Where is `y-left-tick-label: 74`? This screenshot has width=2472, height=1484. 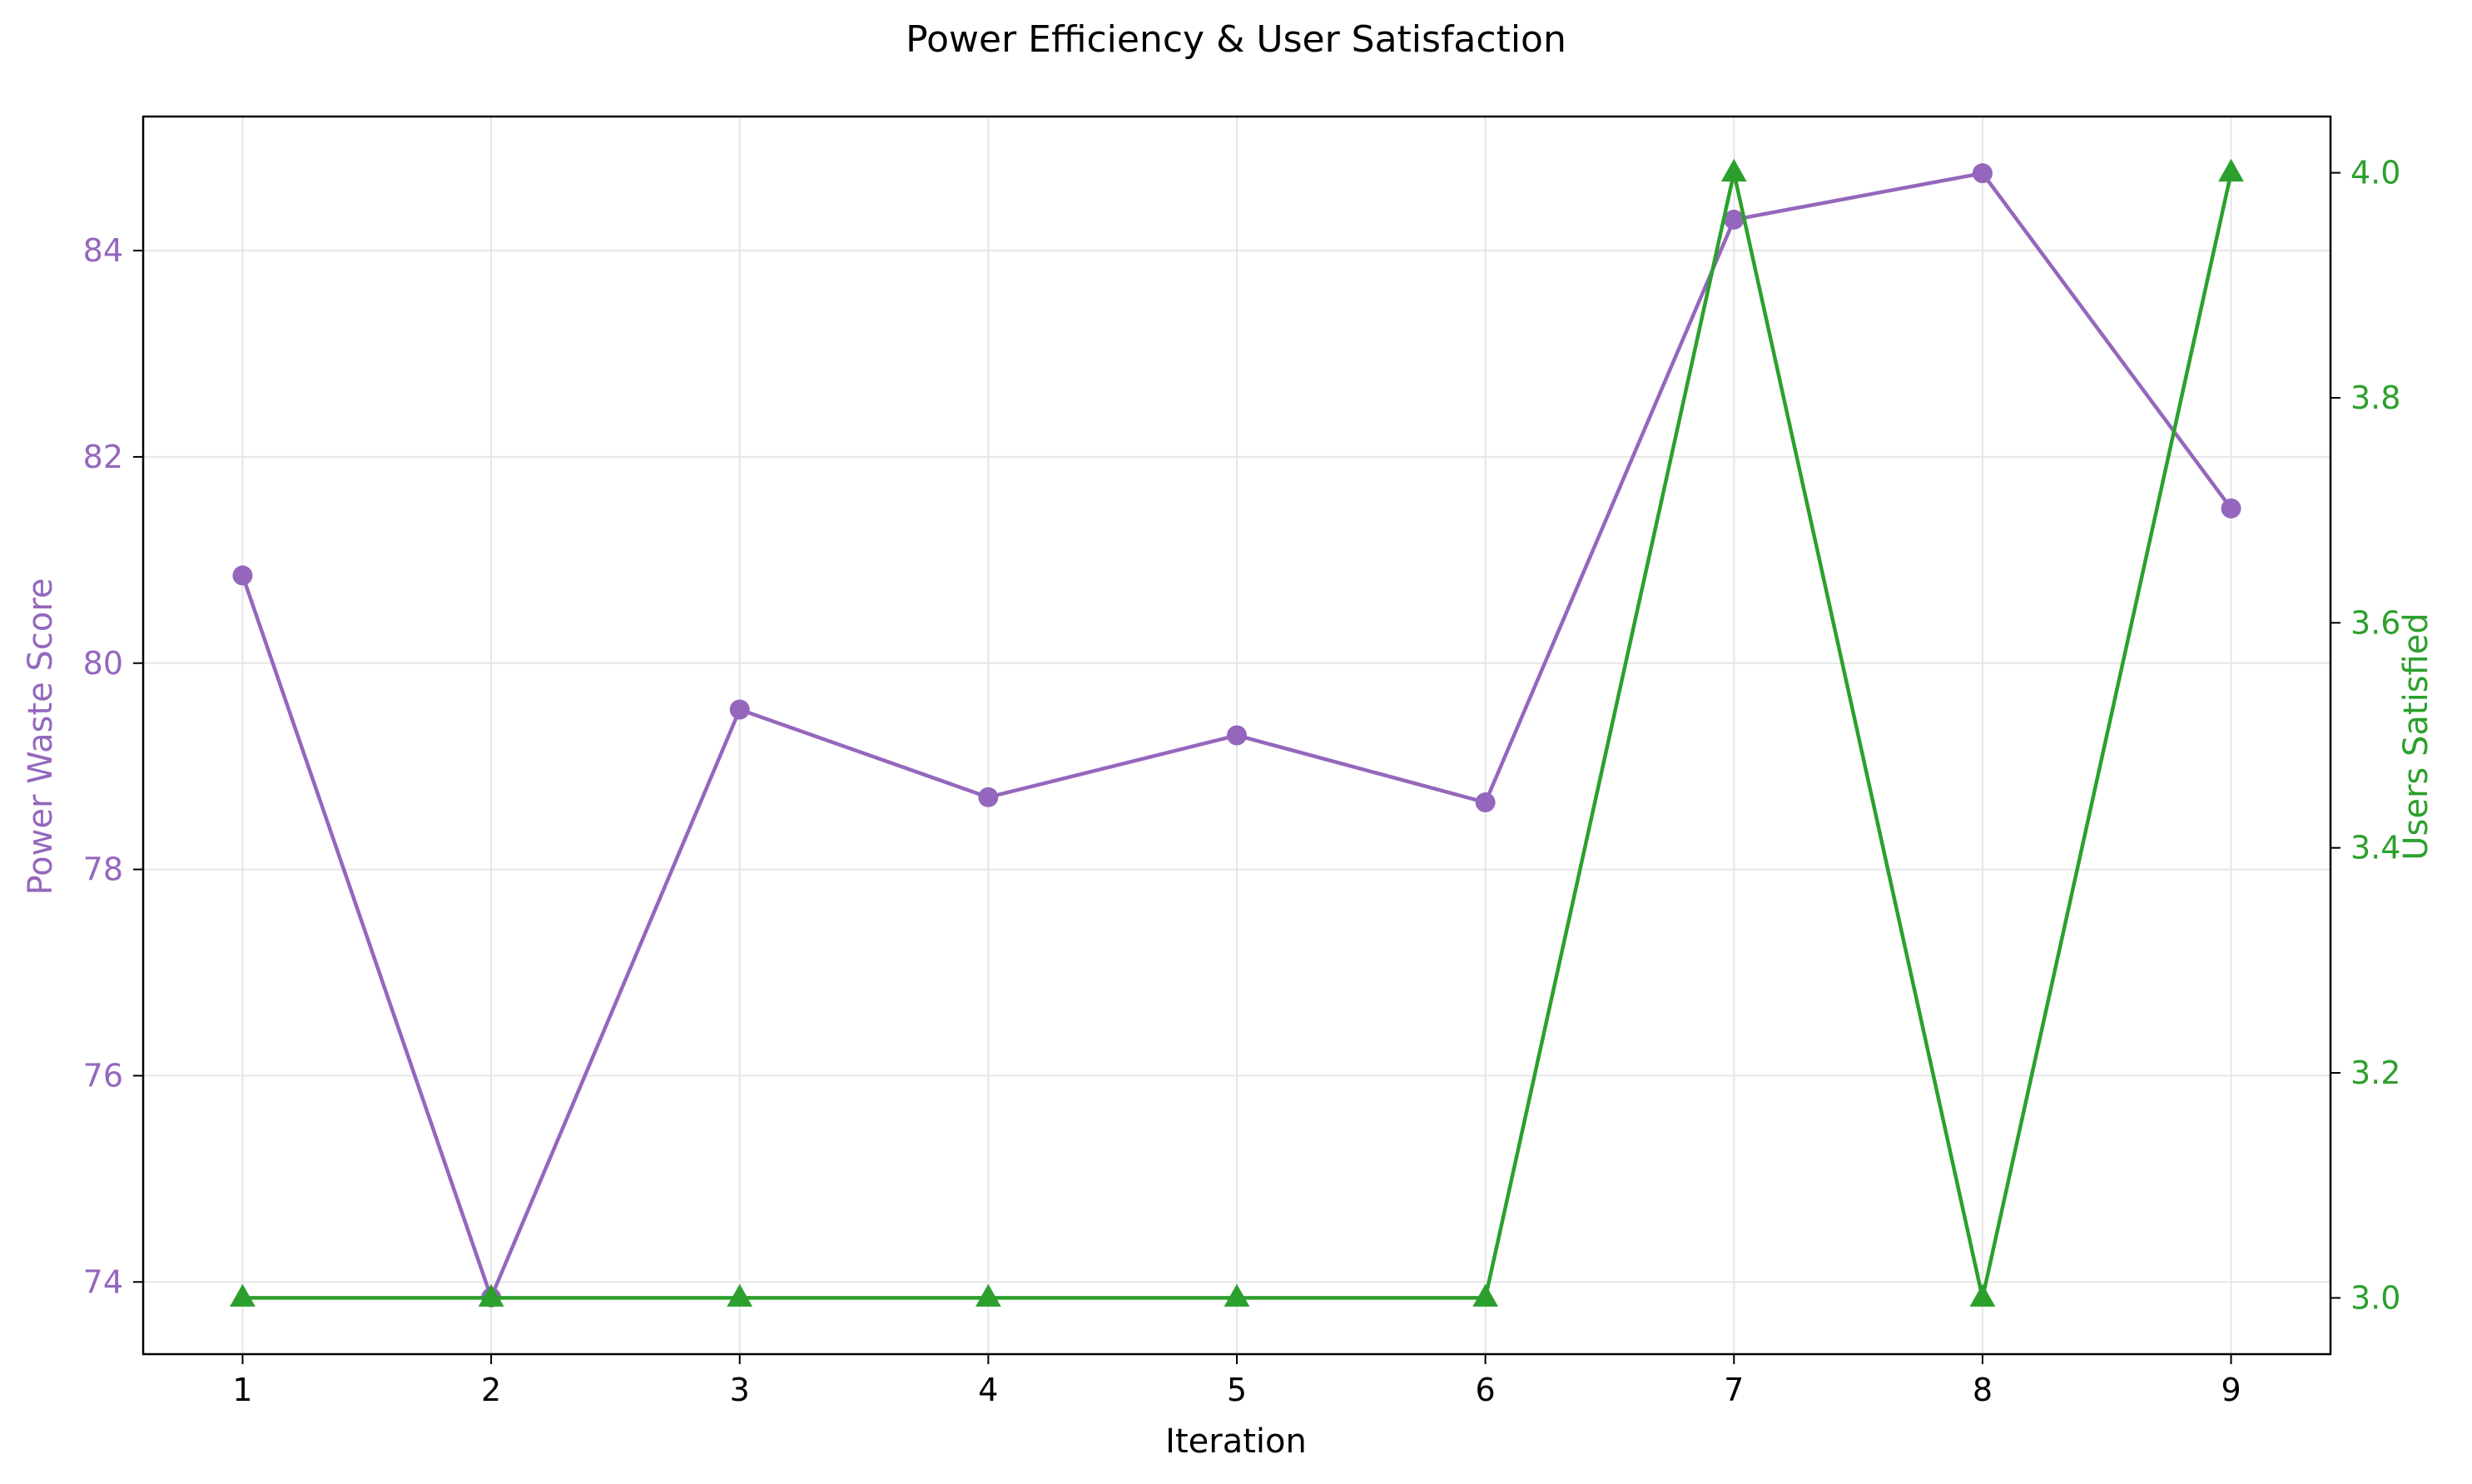 y-left-tick-label: 74 is located at coordinates (103, 1282).